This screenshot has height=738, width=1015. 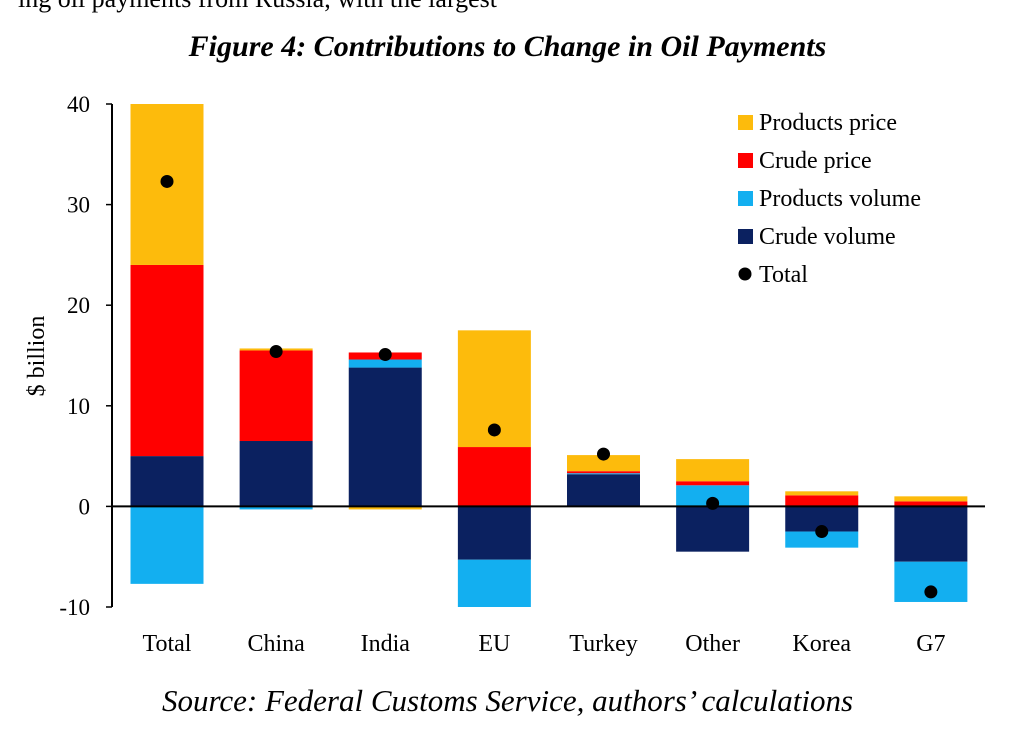 I want to click on total-dot-india, so click(x=385, y=354).